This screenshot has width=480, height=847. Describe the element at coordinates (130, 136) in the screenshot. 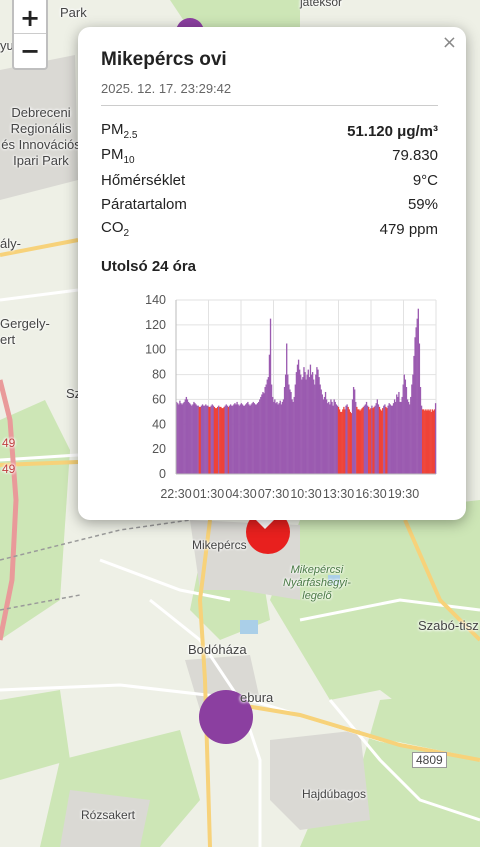

I see `label-subscript: 2.5` at that location.